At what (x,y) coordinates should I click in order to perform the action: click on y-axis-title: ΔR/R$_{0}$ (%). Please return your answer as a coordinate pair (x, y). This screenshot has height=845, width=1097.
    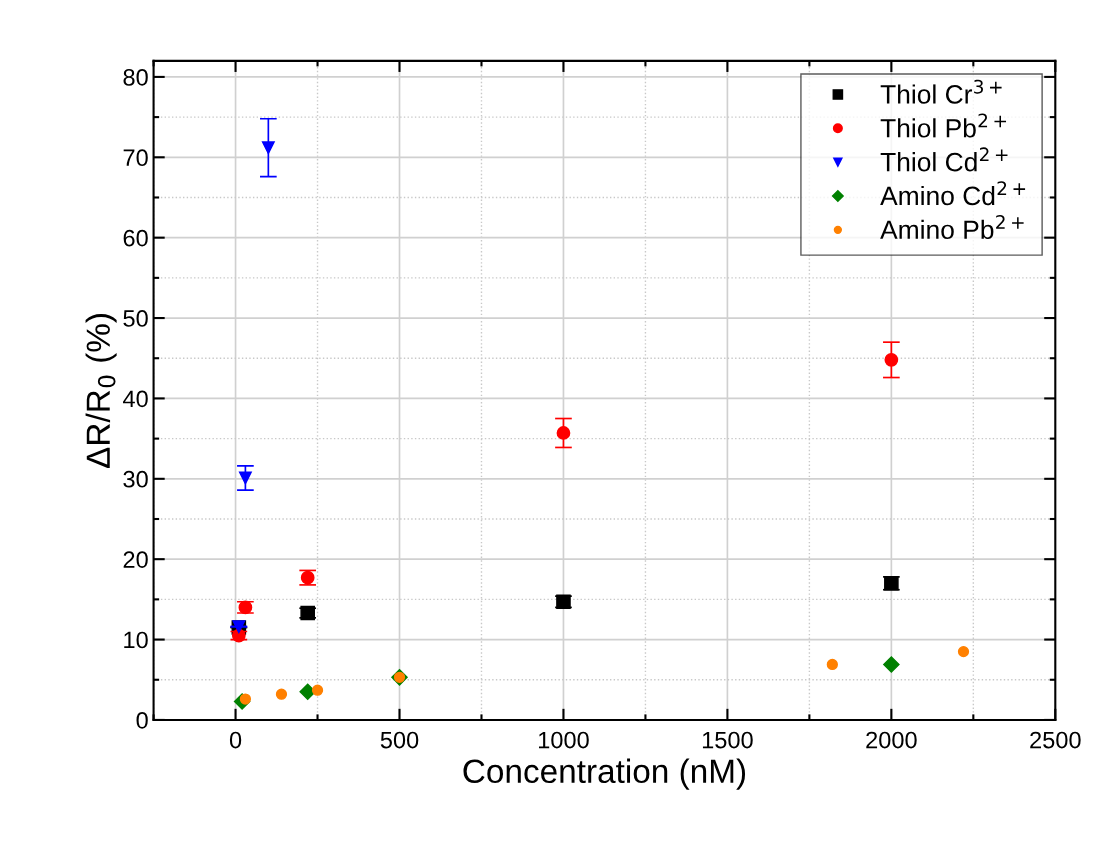
    Looking at the image, I should click on (101, 391).